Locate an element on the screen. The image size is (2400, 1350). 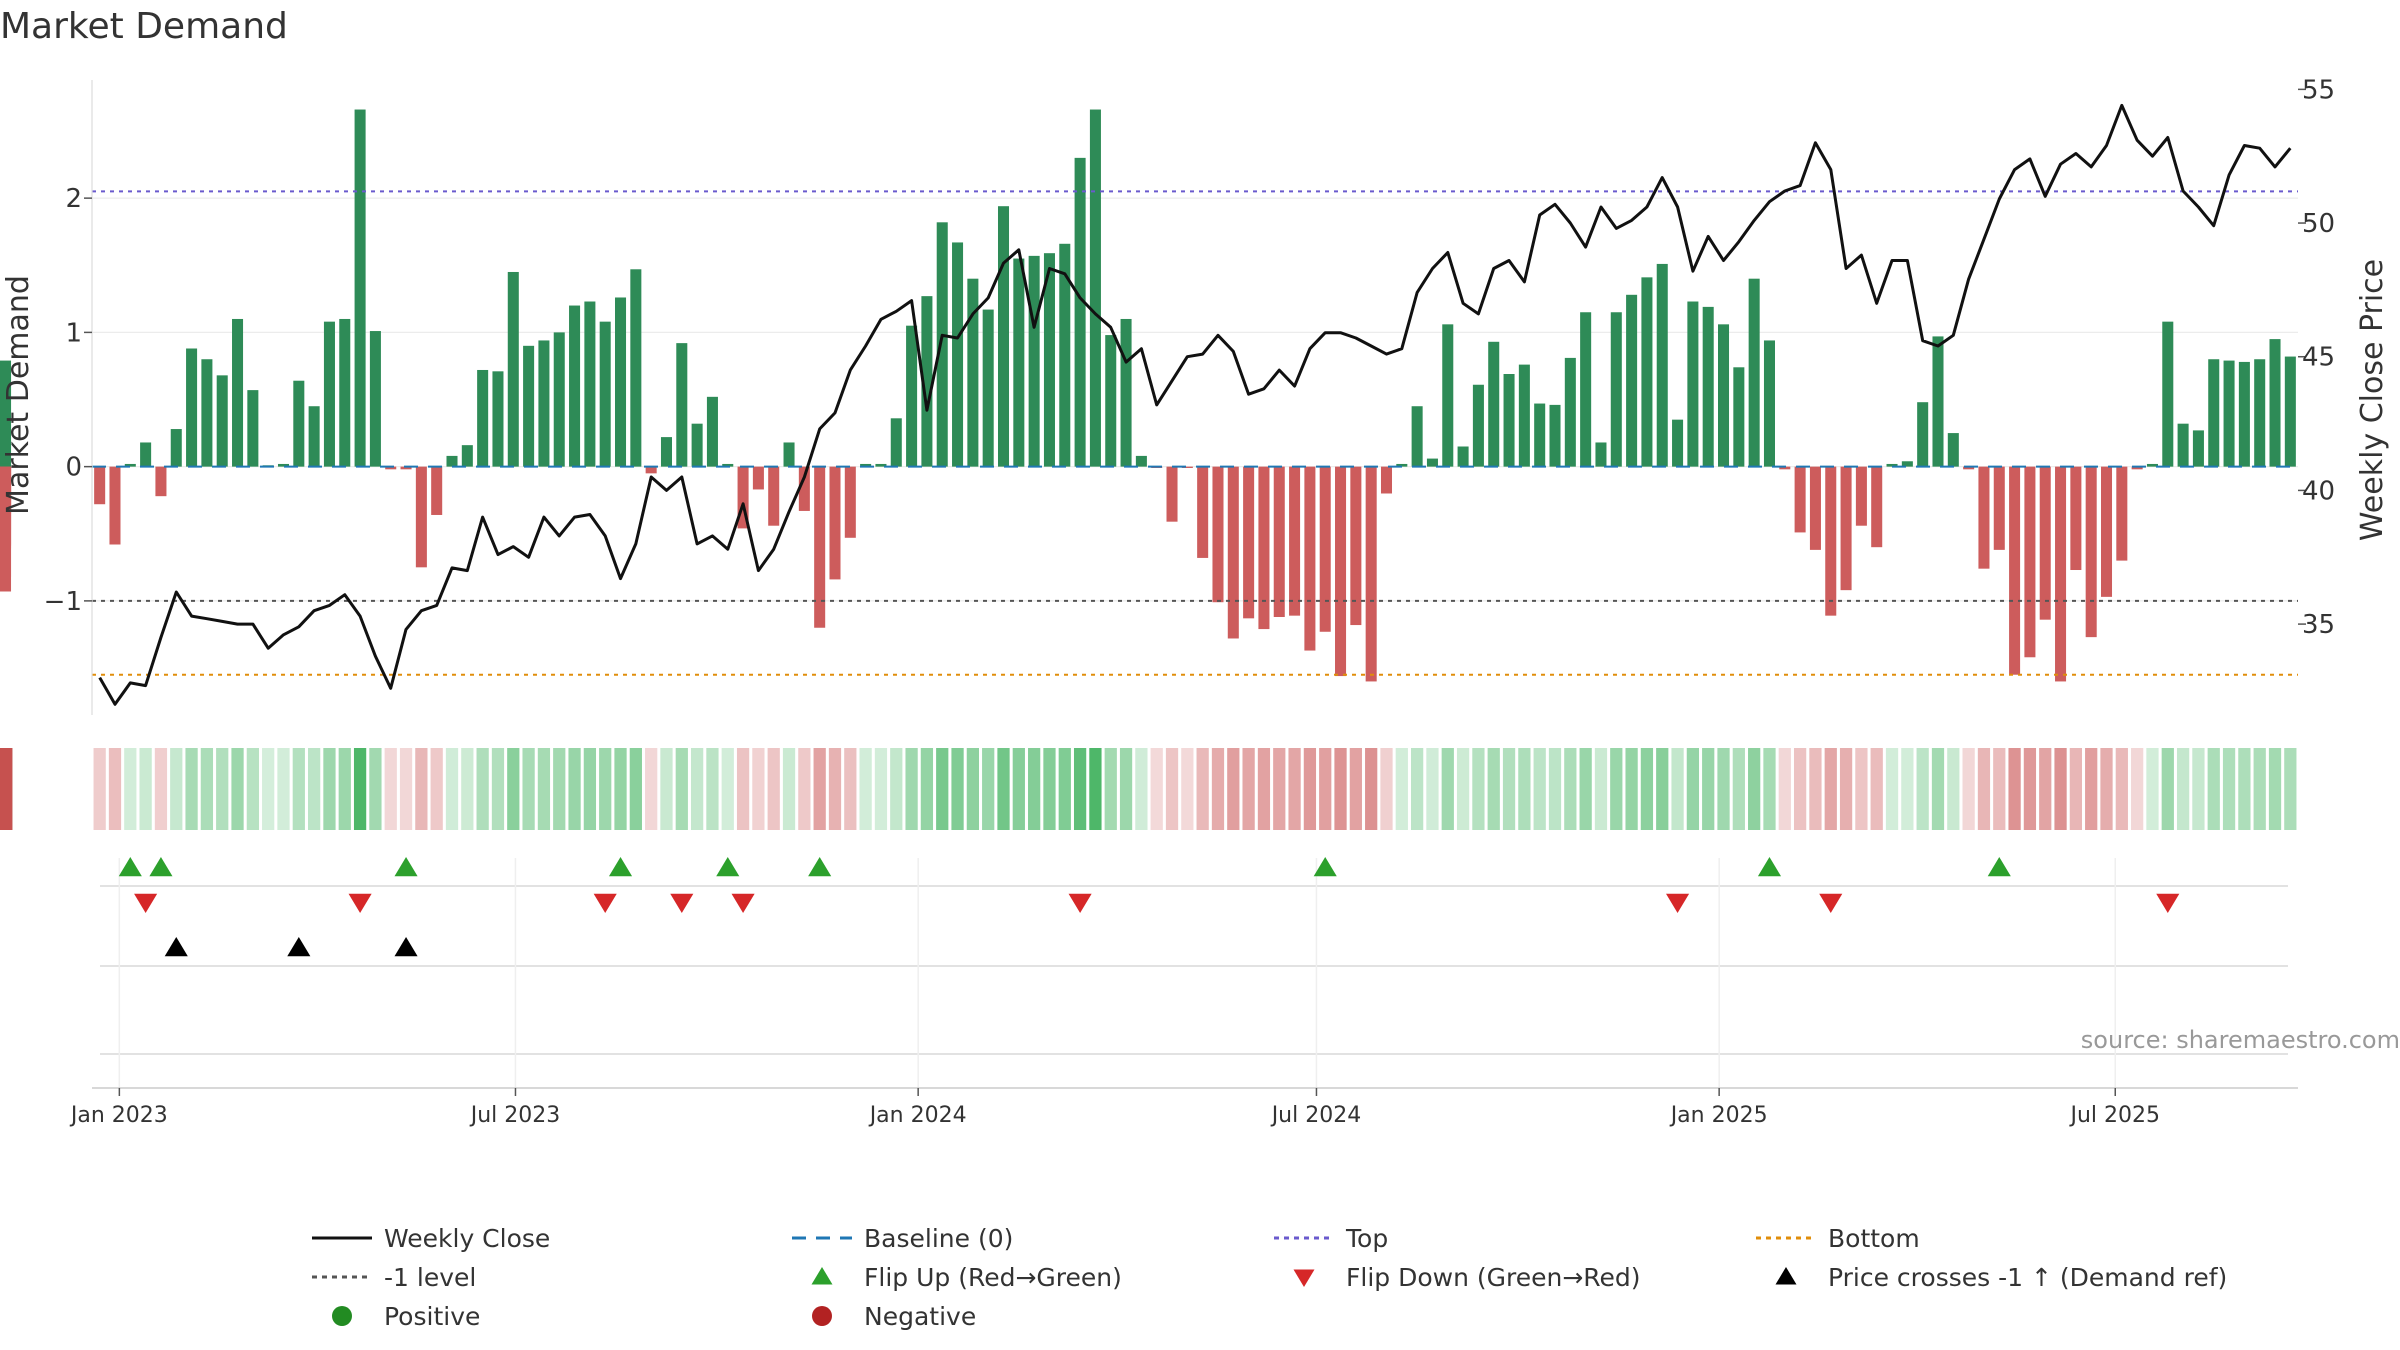
left-tick-label: 0 is located at coordinates (73, 468).